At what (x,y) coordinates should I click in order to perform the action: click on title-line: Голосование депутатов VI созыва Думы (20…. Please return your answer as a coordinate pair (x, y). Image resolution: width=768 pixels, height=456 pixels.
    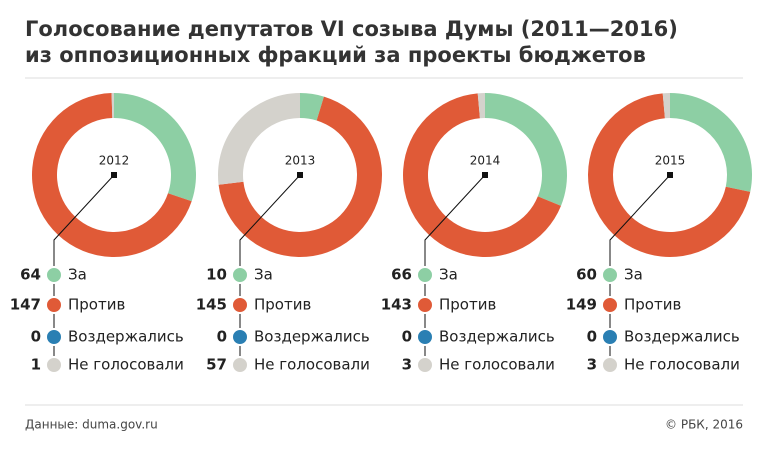
    Looking at the image, I should click on (351, 29).